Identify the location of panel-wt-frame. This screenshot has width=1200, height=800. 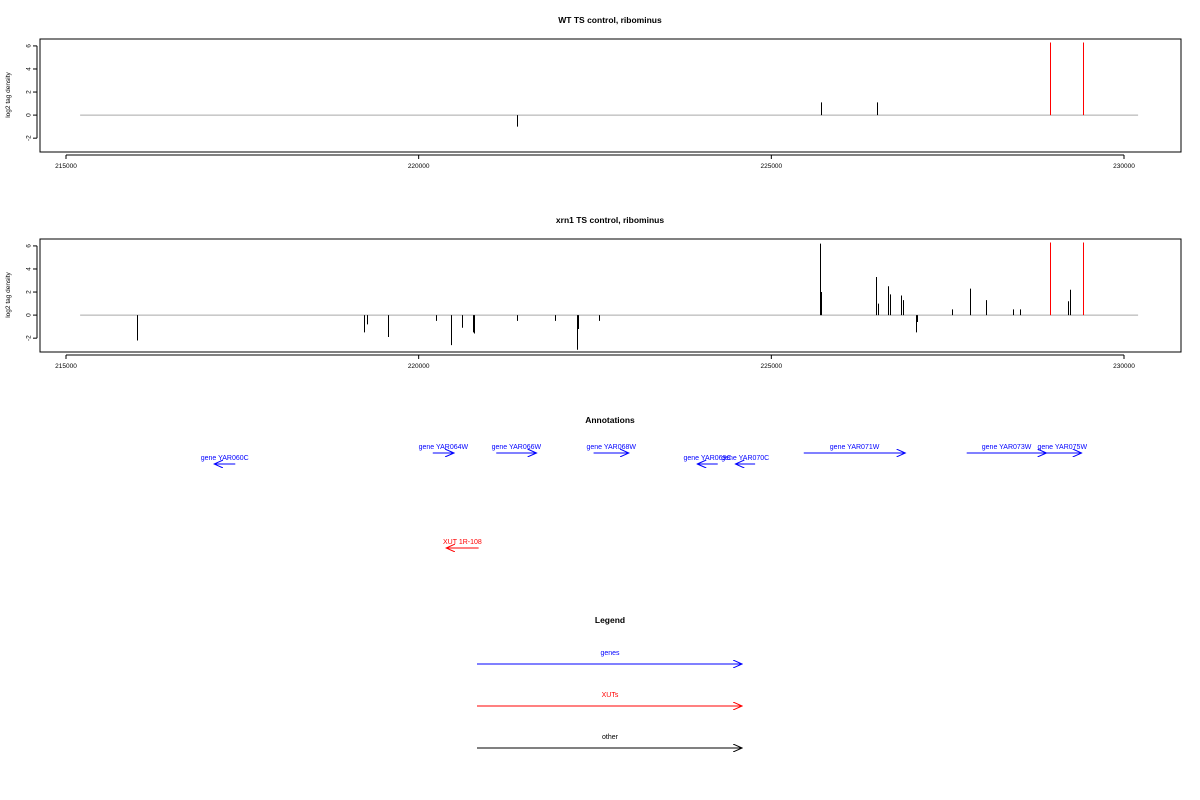
(610, 95).